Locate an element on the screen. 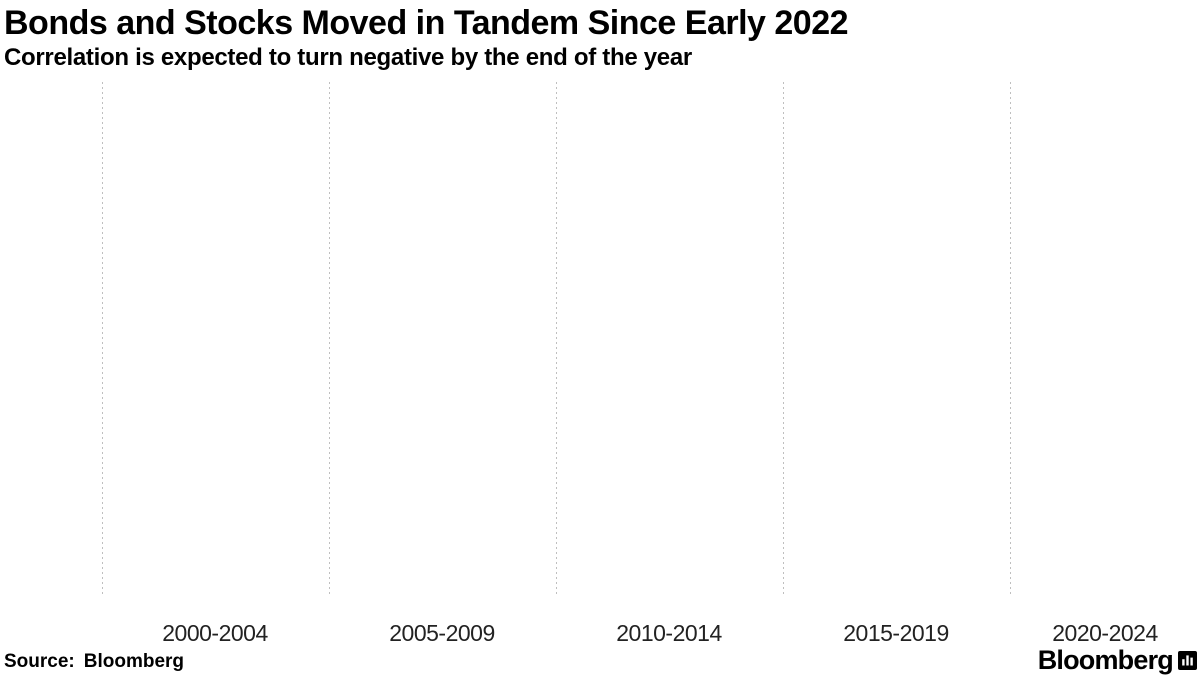 This screenshot has width=1200, height=675. bloomberg-logo: Bloomberg is located at coordinates (1117, 660).